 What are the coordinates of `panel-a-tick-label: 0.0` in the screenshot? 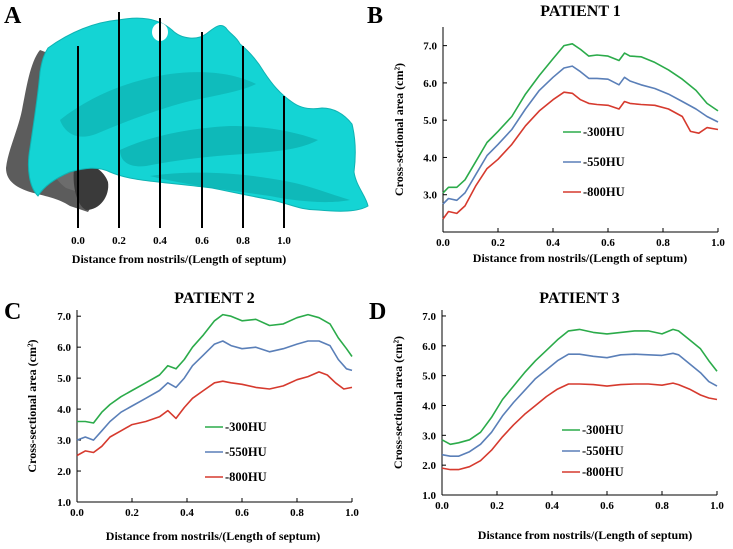 It's located at (78, 241).